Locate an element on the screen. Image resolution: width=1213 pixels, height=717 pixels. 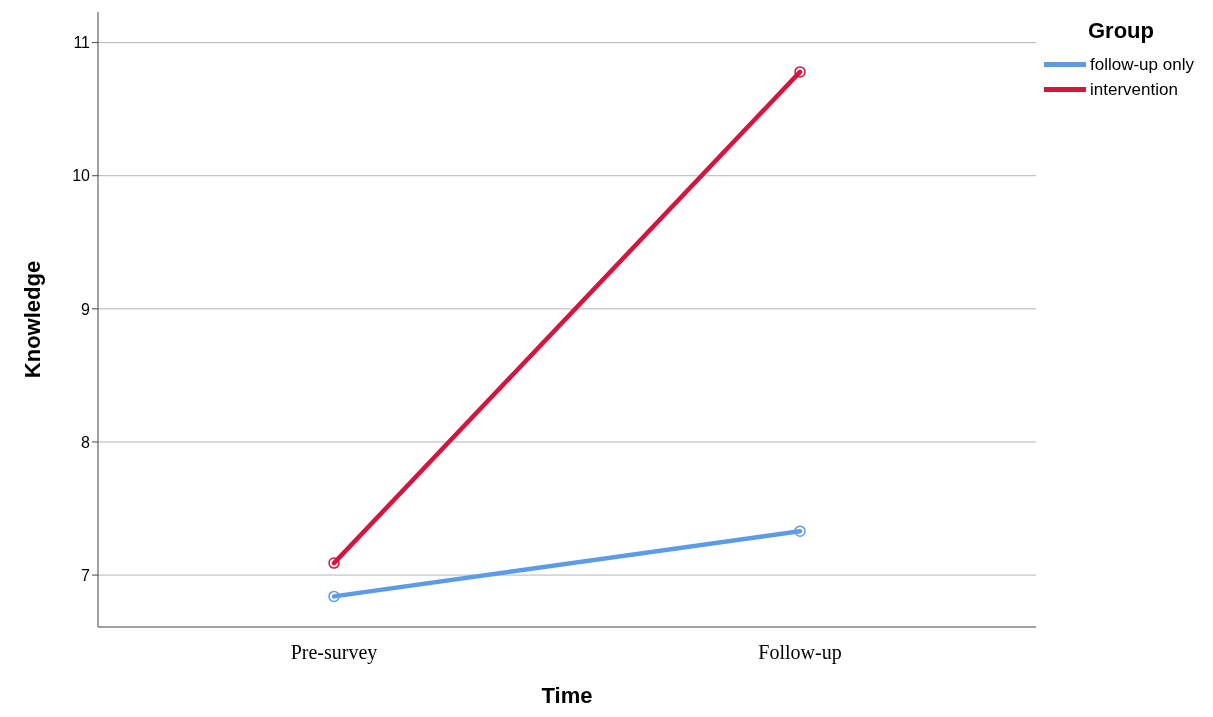
y-tick-label: 8 is located at coordinates (86, 442).